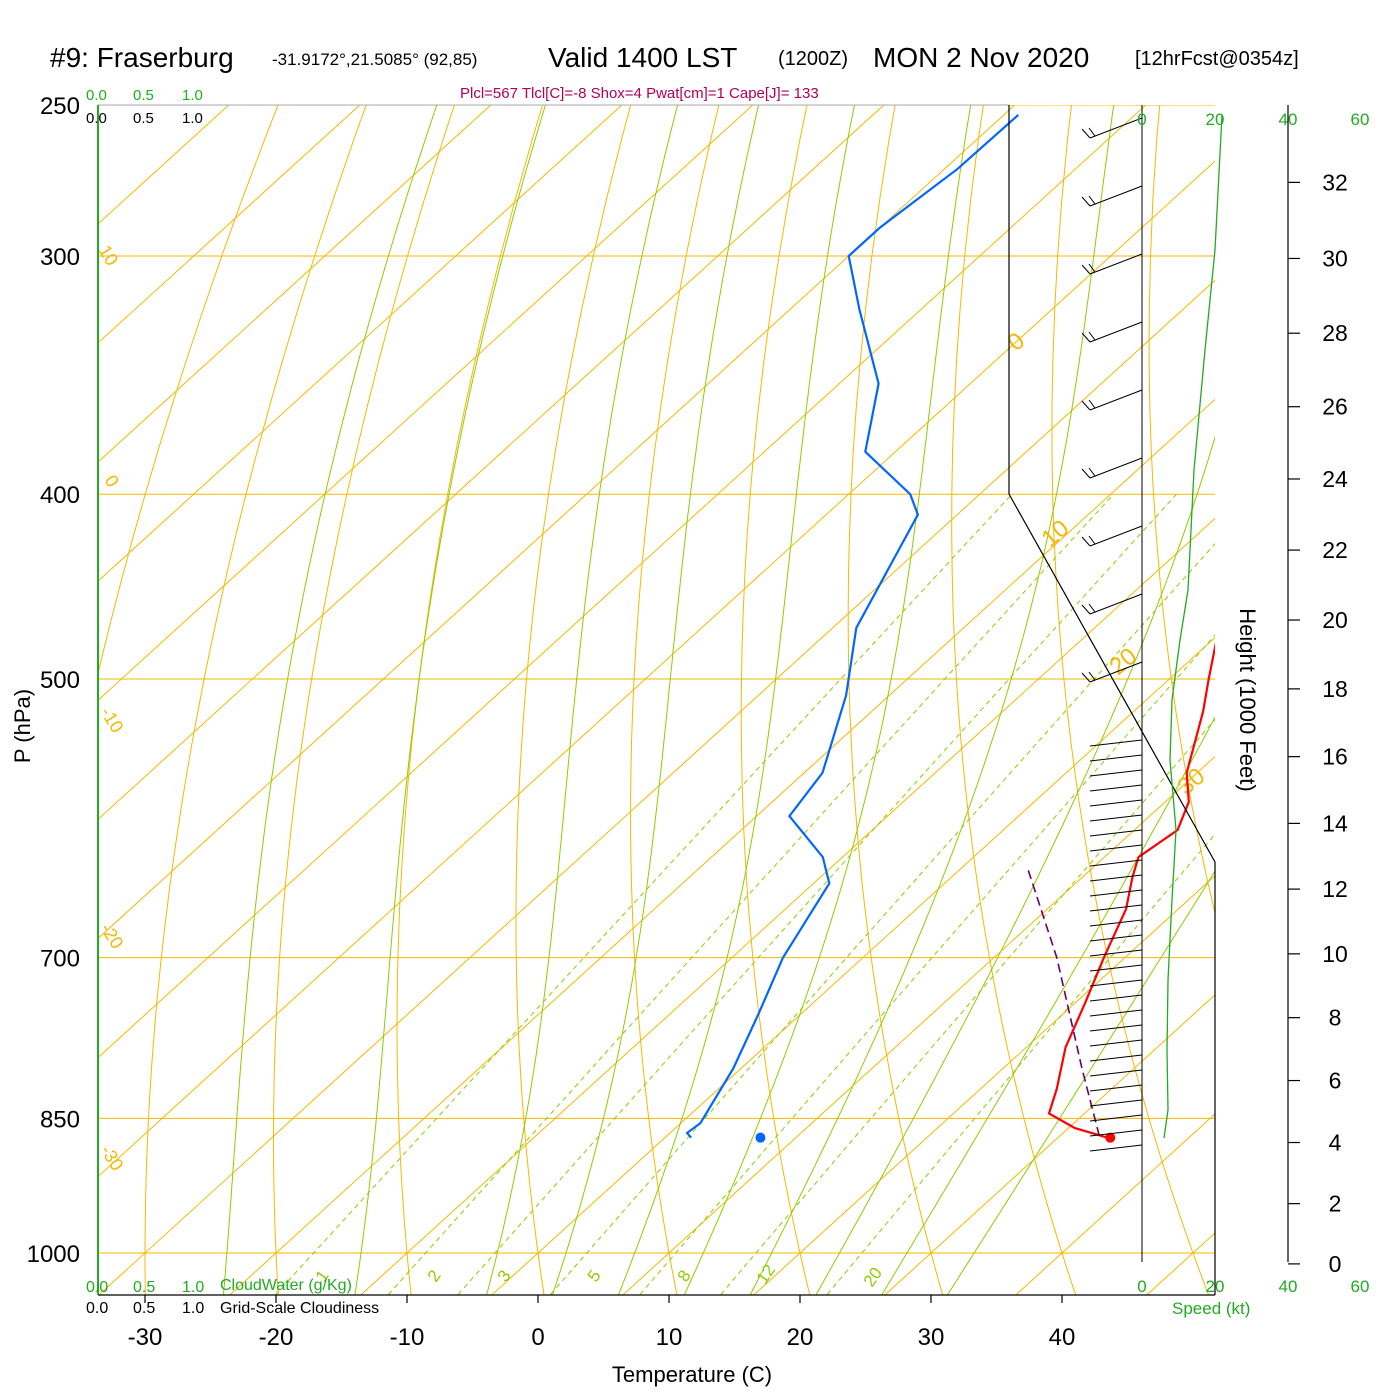  What do you see at coordinates (1335, 1018) in the screenshot?
I see `height-tick-label: 8` at bounding box center [1335, 1018].